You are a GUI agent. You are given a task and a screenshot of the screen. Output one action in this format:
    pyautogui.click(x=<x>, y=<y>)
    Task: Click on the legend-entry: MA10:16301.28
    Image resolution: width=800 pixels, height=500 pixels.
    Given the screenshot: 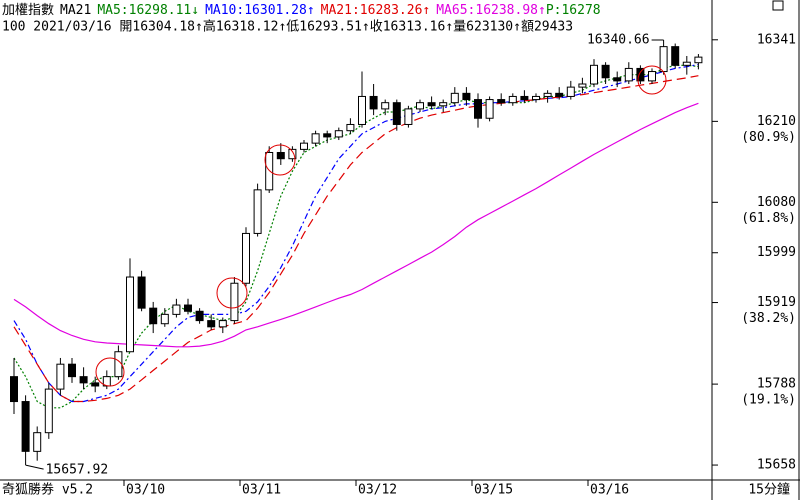 What is the action you would take?
    pyautogui.click(x=256, y=10)
    